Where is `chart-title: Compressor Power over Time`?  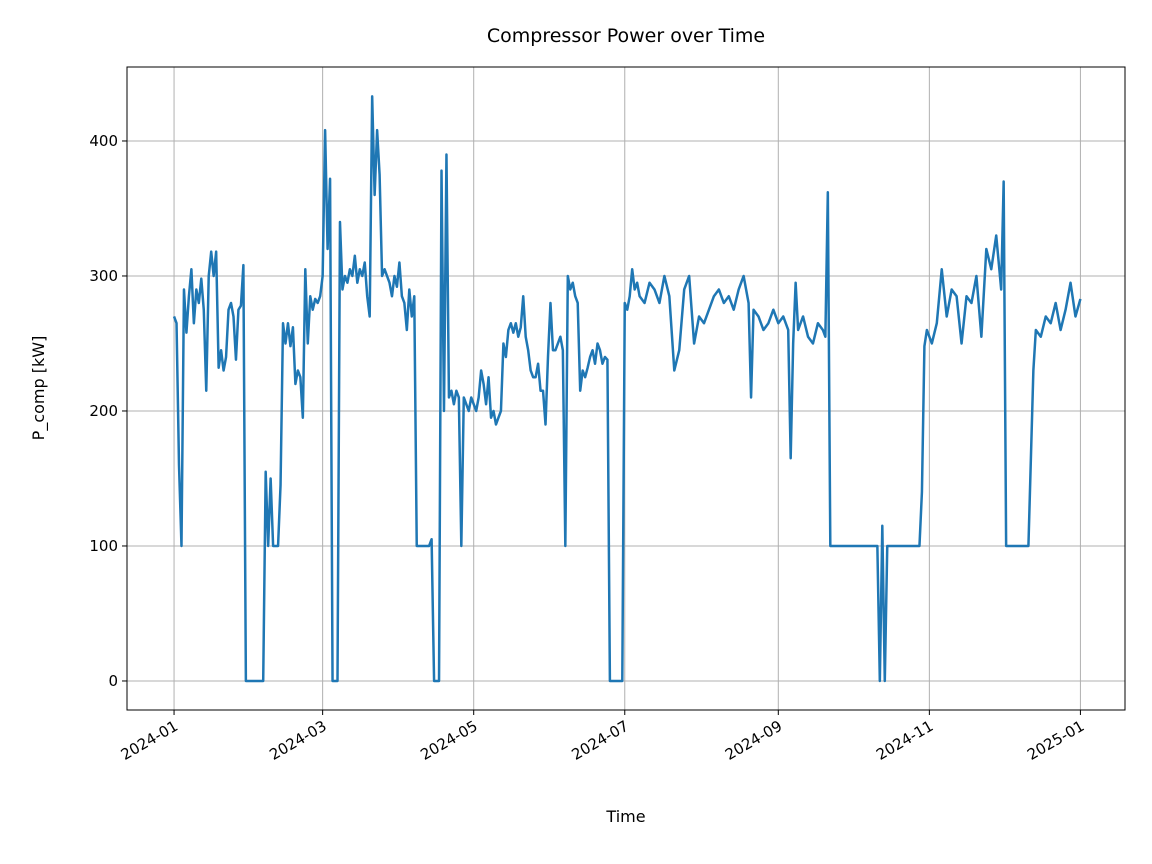
chart-title: Compressor Power over Time is located at coordinates (626, 36).